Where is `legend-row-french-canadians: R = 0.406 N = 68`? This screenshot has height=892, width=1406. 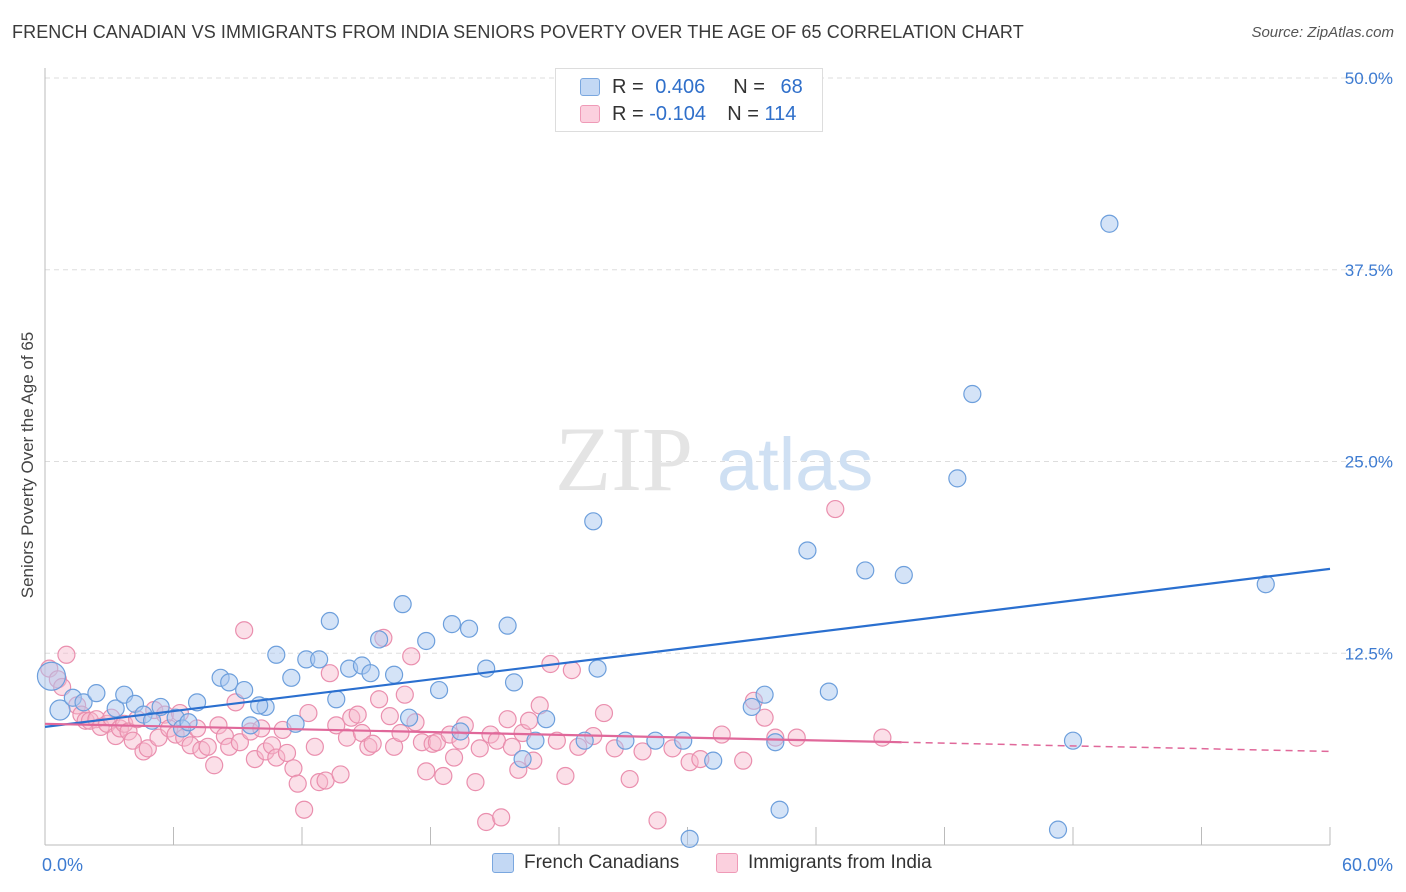
legend-row-french-canadians: R = 0.406 N = 68 is located at coordinates (691, 87).